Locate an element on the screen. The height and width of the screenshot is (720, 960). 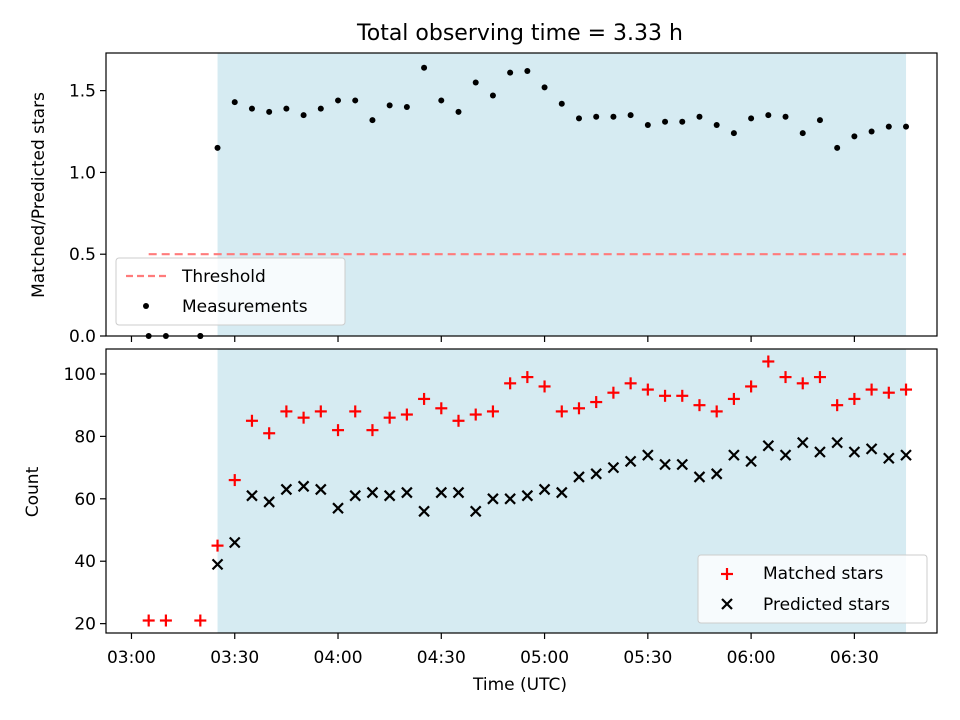
x-tick-label: 06:30 is located at coordinates (854, 658).